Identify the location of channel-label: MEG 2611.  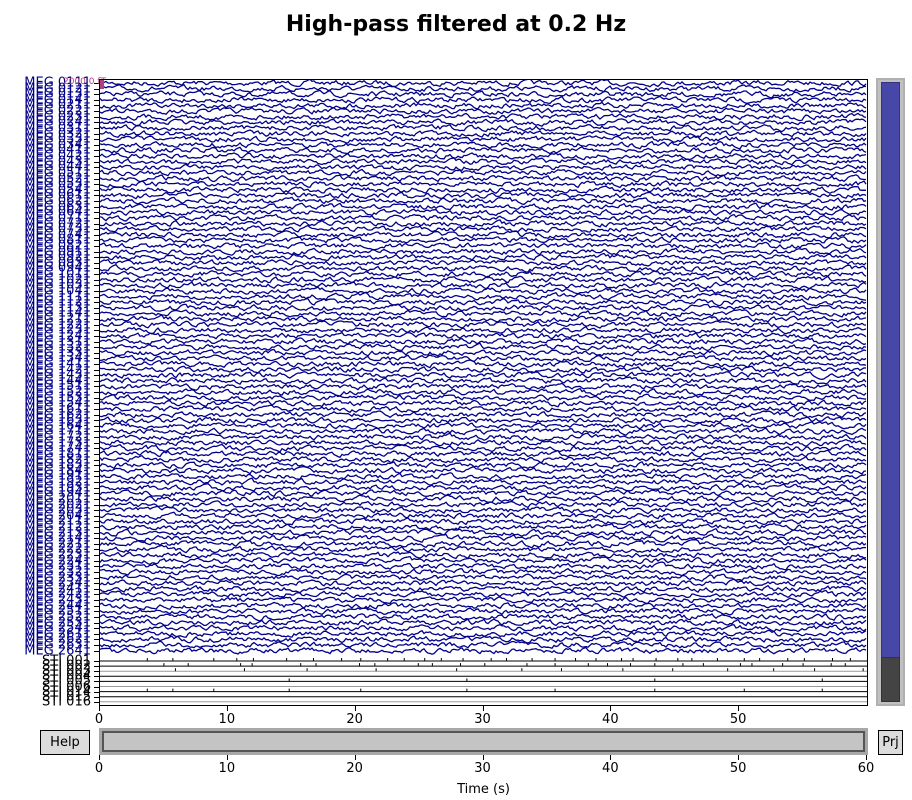
(57, 634).